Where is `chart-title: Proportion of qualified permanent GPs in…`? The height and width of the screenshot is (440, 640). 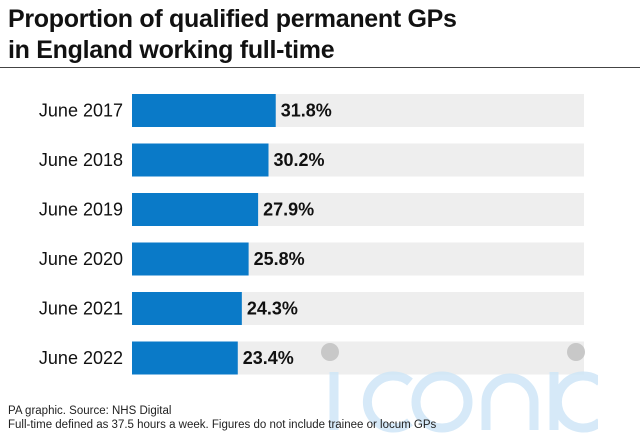 chart-title: Proportion of qualified permanent GPs in… is located at coordinates (318, 35).